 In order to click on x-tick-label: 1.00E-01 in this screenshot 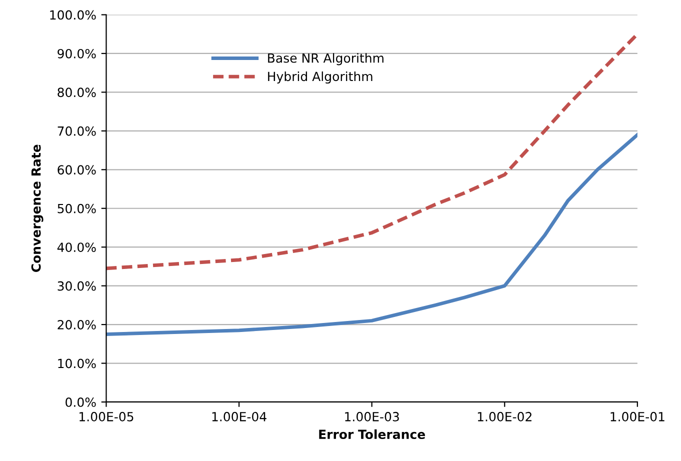, I will do `click(637, 417)`.